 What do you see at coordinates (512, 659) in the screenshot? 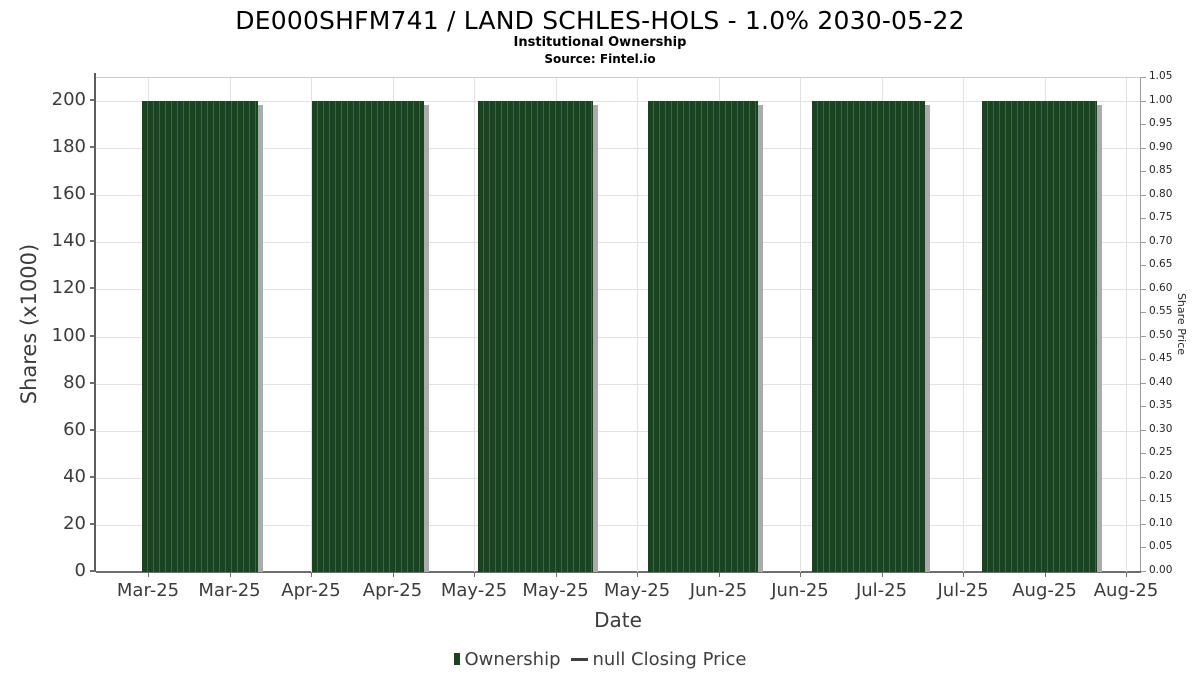
I see `legend-label-ownership: Ownership` at bounding box center [512, 659].